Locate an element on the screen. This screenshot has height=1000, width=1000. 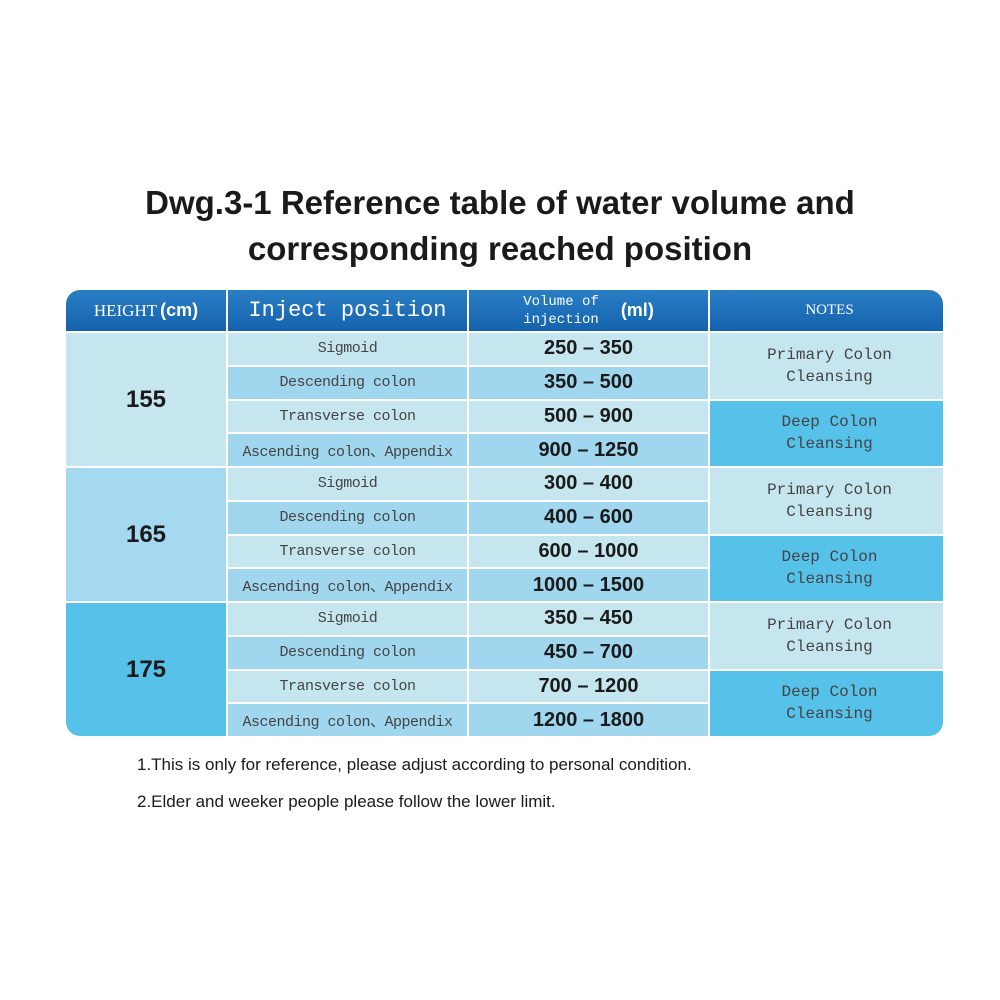
volume-cell: 1000 – 1500 is located at coordinates (588, 585).